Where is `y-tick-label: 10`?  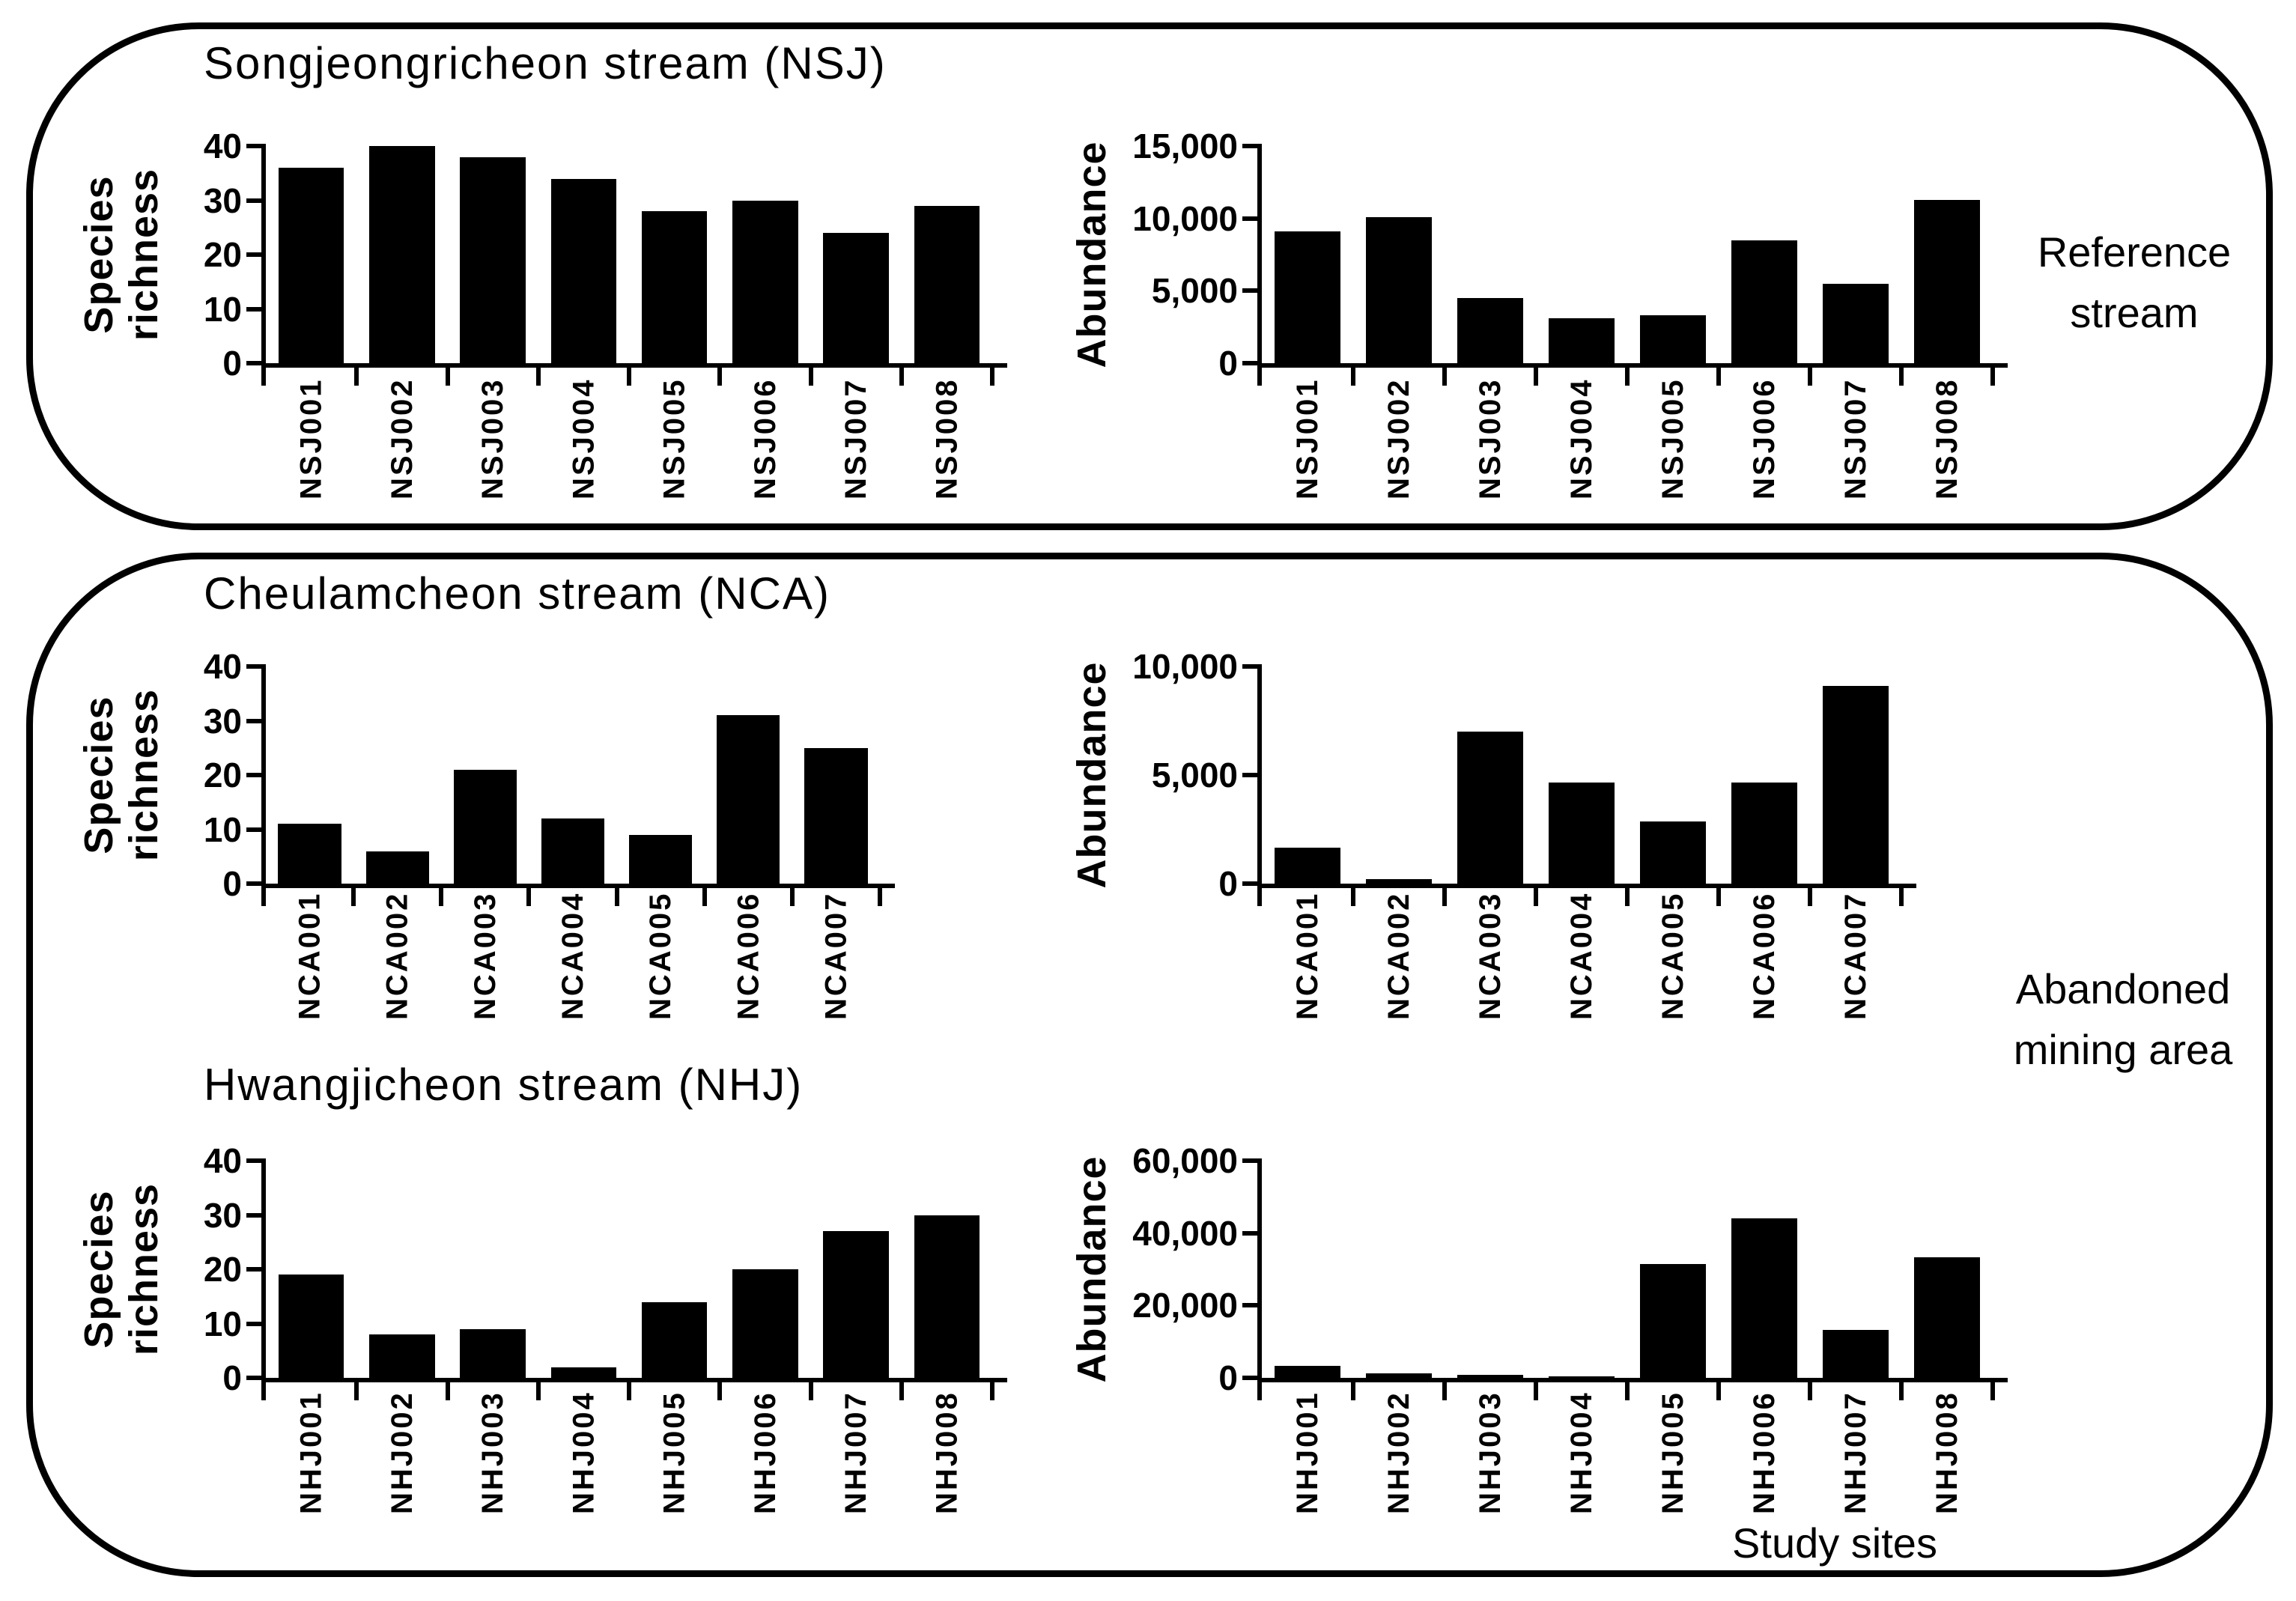
y-tick-label: 10 is located at coordinates (222, 309).